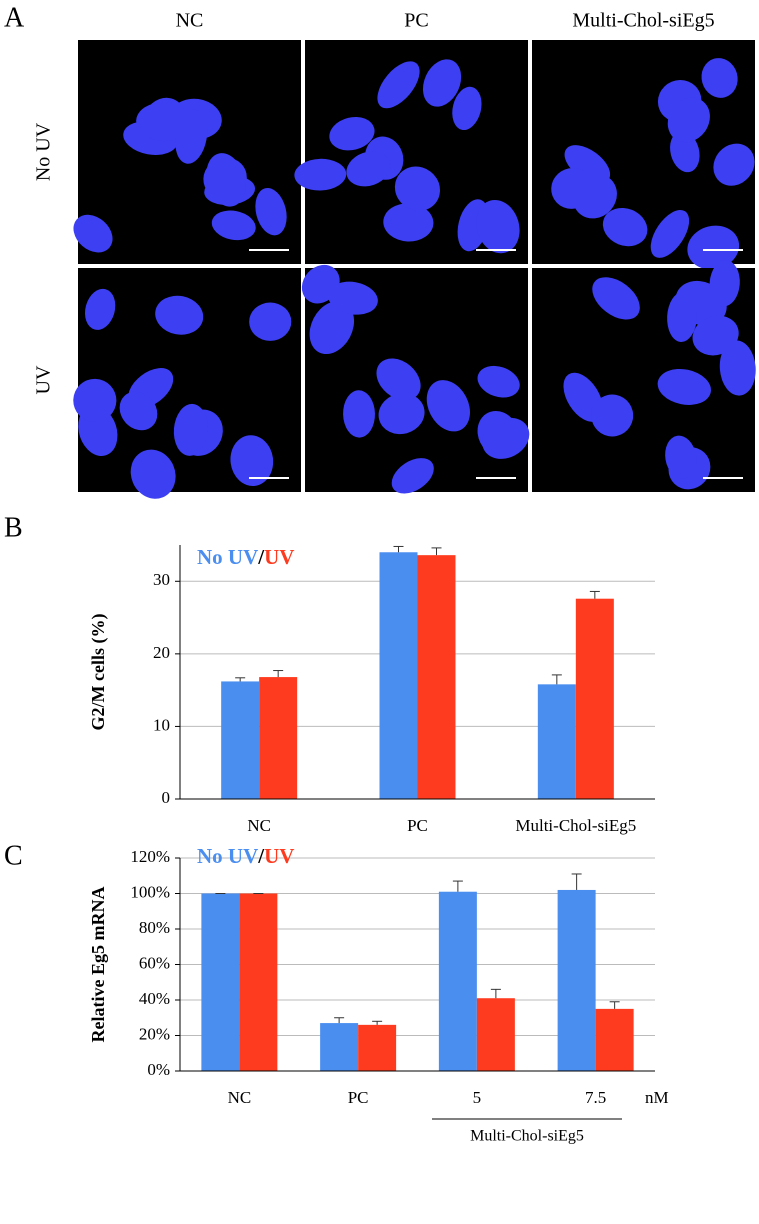 The height and width of the screenshot is (1224, 759). What do you see at coordinates (14, 17) in the screenshot?
I see `panel-label: A` at bounding box center [14, 17].